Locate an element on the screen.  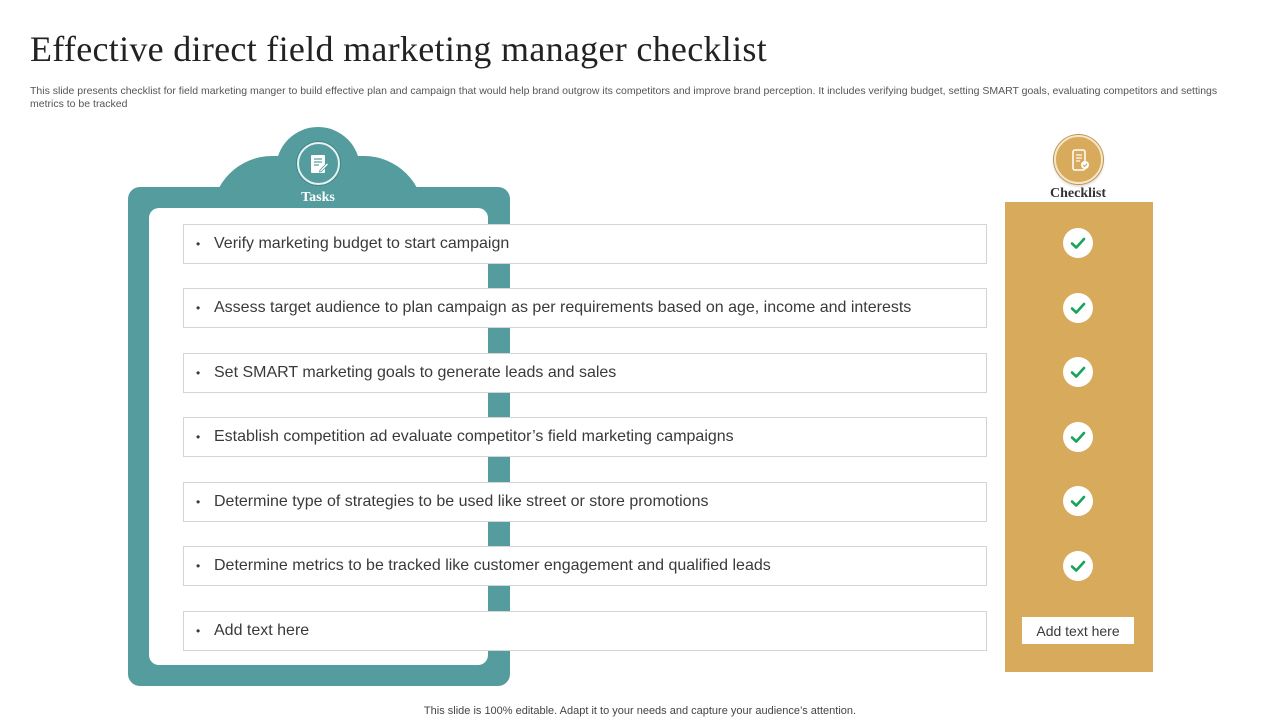
task-text: Add text here is located at coordinates (262, 630).